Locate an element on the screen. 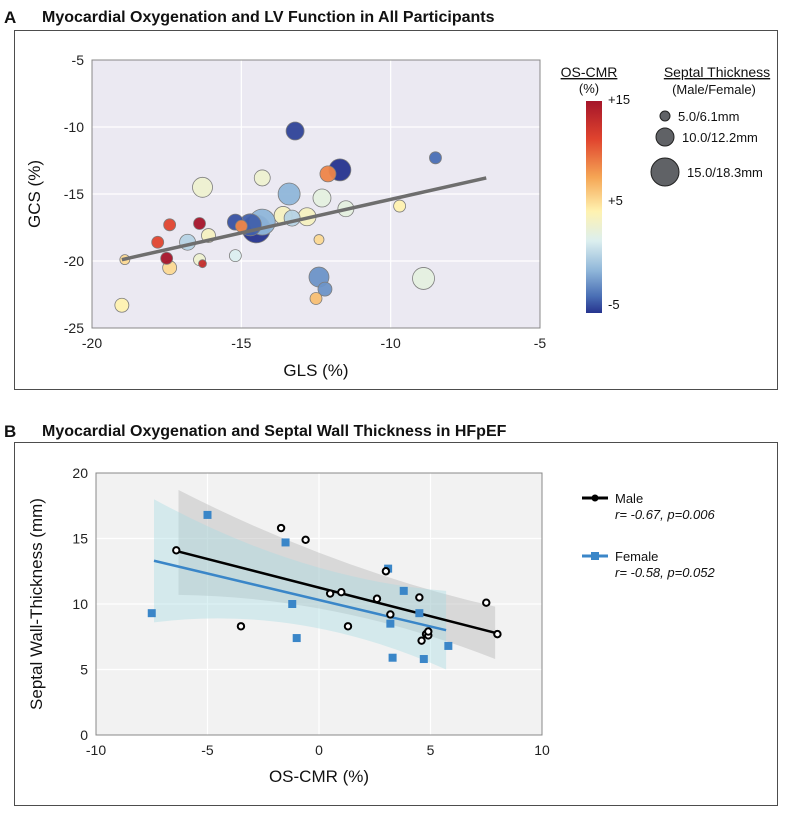  y-tick-label: 0 is located at coordinates (84, 735).